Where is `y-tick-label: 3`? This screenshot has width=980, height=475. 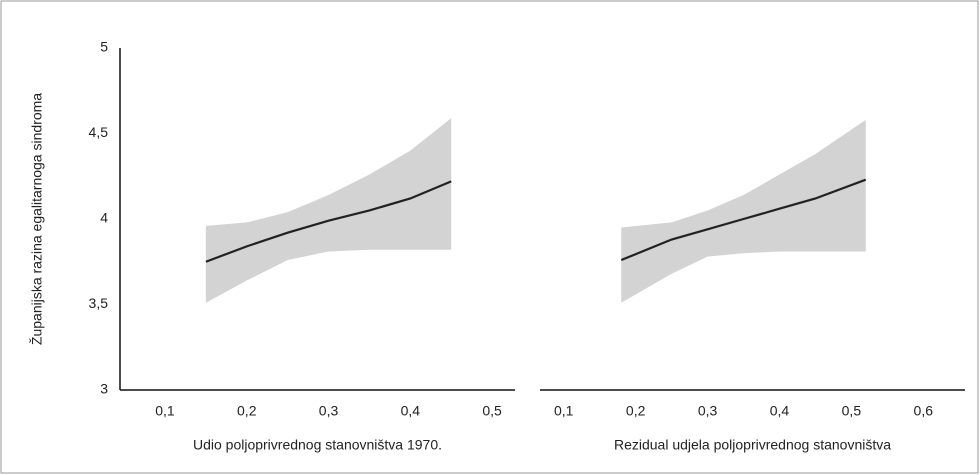
y-tick-label: 3 is located at coordinates (104, 389).